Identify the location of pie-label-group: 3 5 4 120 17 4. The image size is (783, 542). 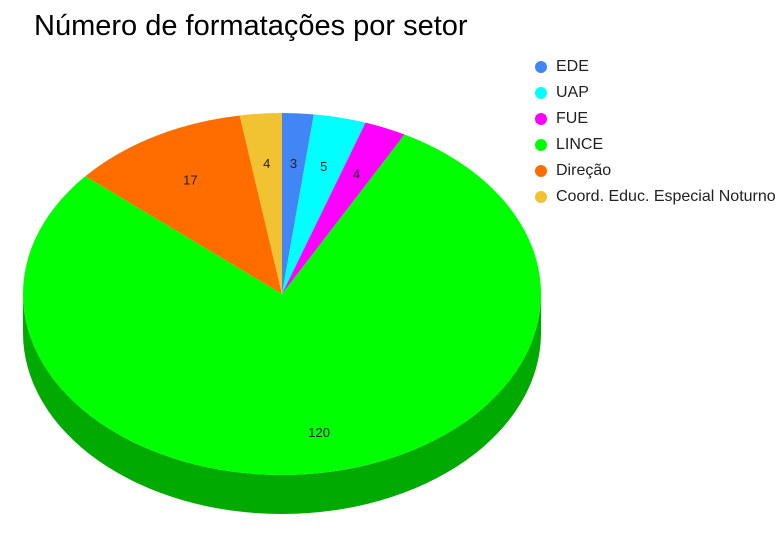
(271, 298).